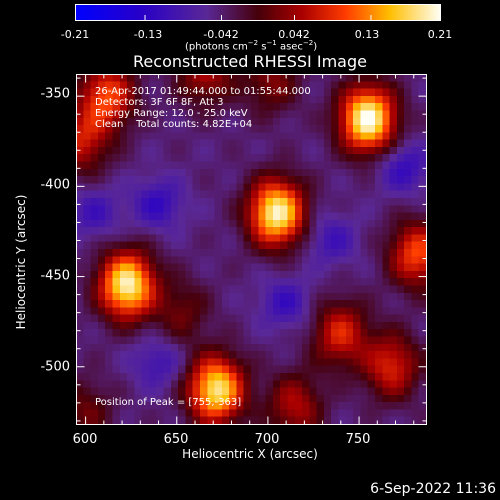 This screenshot has height=500, width=500. I want to click on colorbar-tick-label: -0.21, so click(75, 34).